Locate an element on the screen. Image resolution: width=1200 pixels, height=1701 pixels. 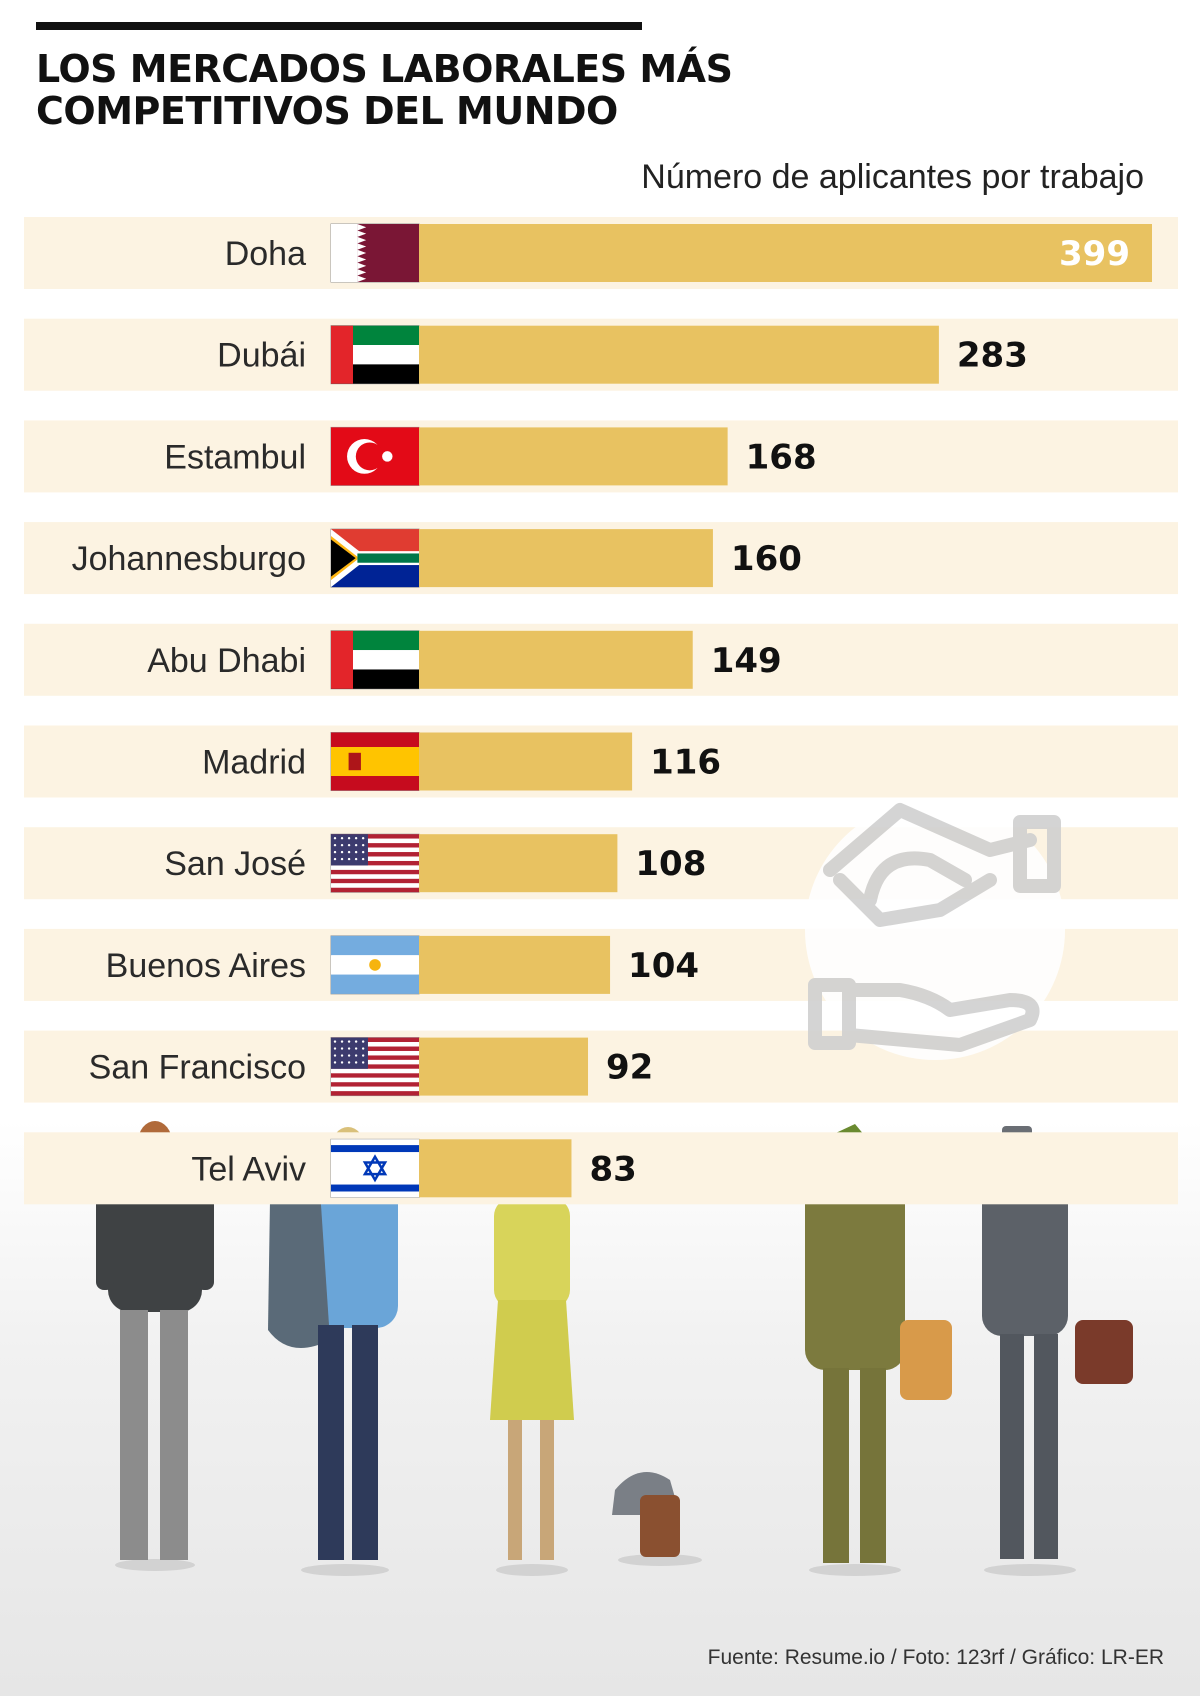
figurine-woman-yellow is located at coordinates (532, 1367).